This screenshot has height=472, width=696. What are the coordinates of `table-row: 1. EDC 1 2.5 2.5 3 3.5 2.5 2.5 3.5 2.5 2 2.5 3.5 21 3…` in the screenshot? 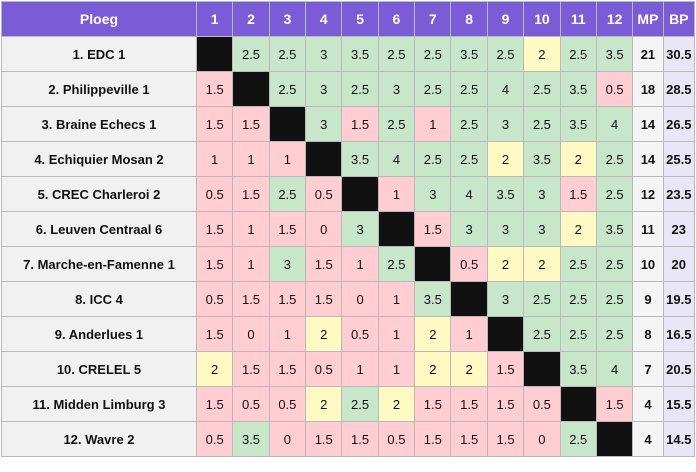 It's located at (348, 54).